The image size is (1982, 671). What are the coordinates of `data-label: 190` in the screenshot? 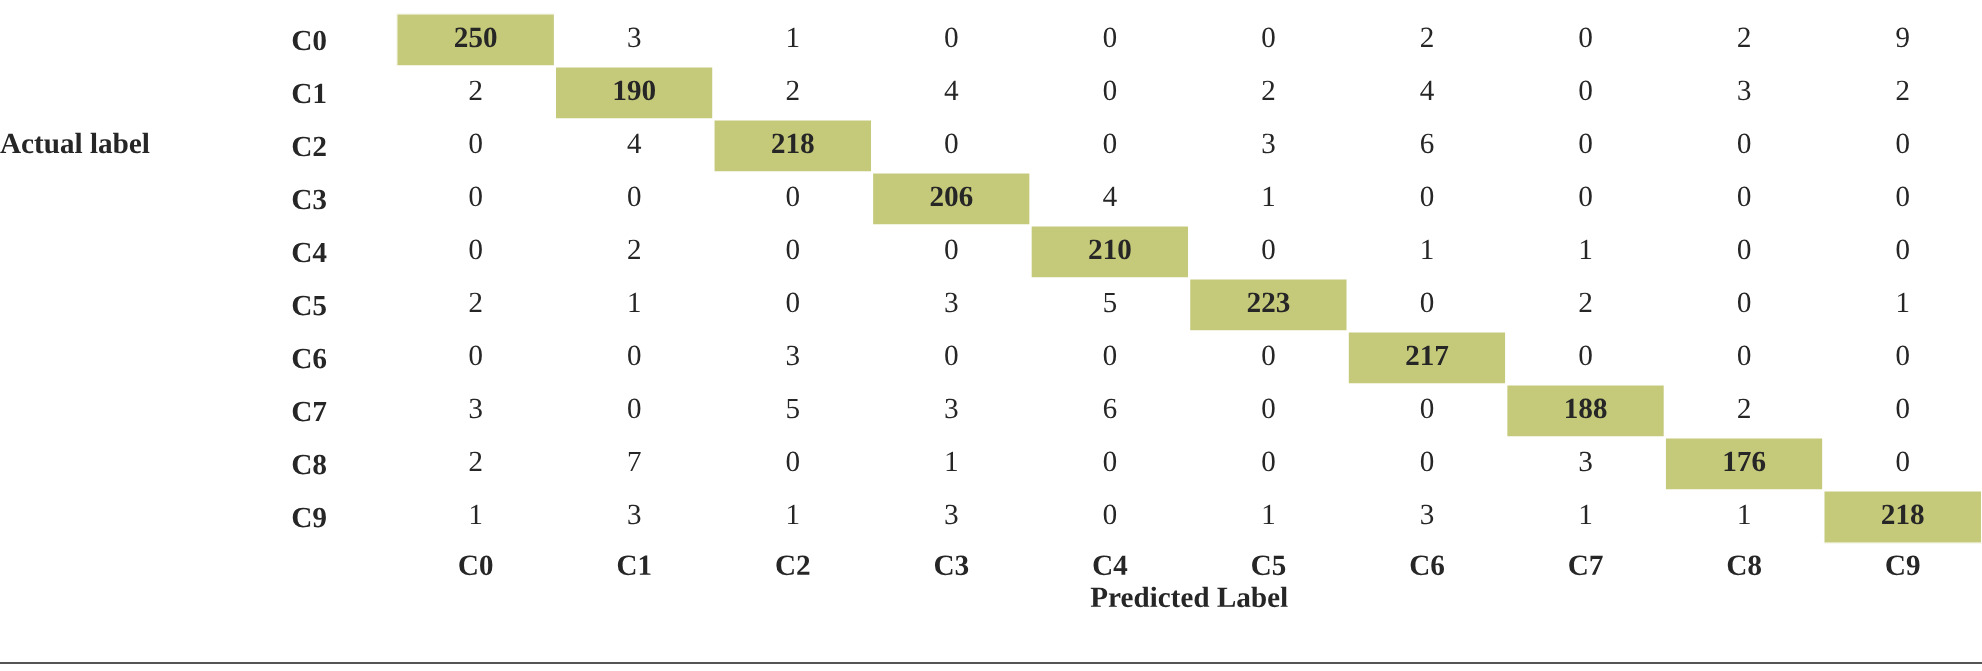 It's located at (634, 90).